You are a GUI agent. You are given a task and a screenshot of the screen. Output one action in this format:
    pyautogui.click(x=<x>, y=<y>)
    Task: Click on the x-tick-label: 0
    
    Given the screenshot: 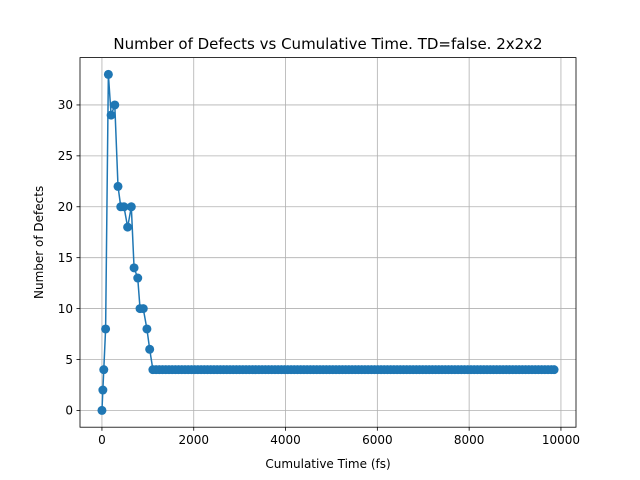 What is the action you would take?
    pyautogui.click(x=102, y=440)
    